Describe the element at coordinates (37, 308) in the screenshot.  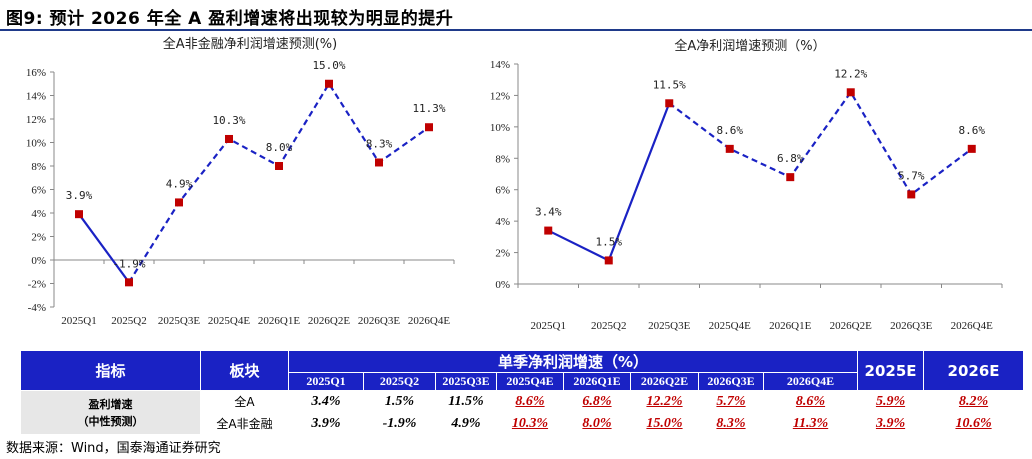
I see `y-tick-label: -4%` at that location.